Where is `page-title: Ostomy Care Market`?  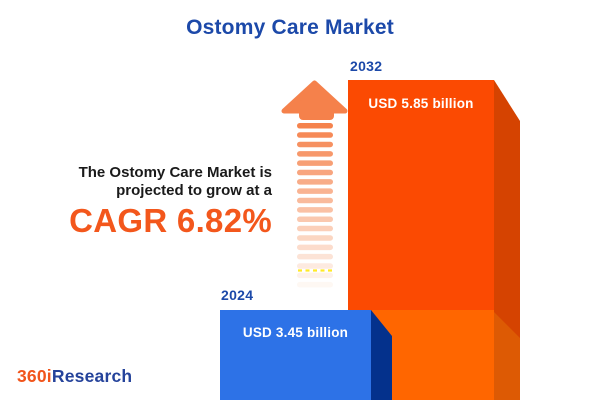
page-title: Ostomy Care Market is located at coordinates (290, 27).